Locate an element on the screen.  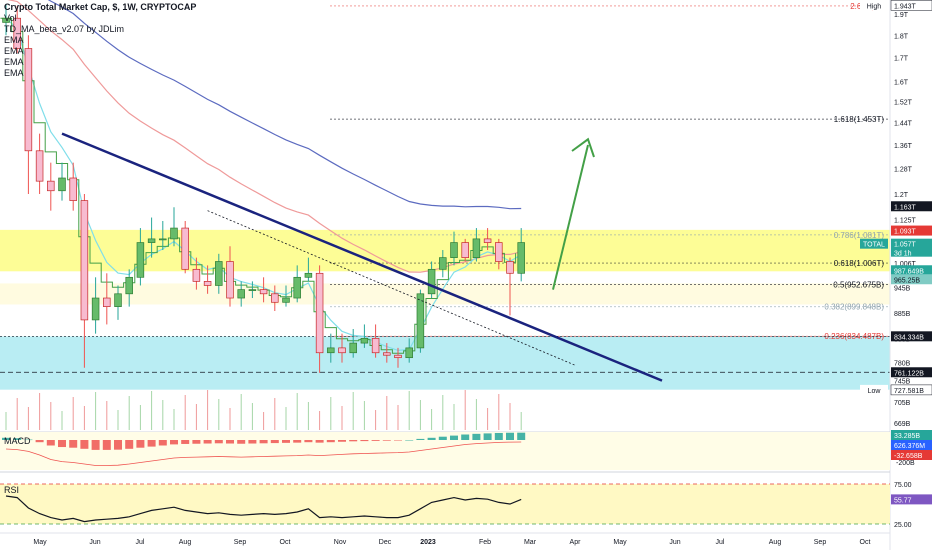
support-zone is located at coordinates (445, 363).